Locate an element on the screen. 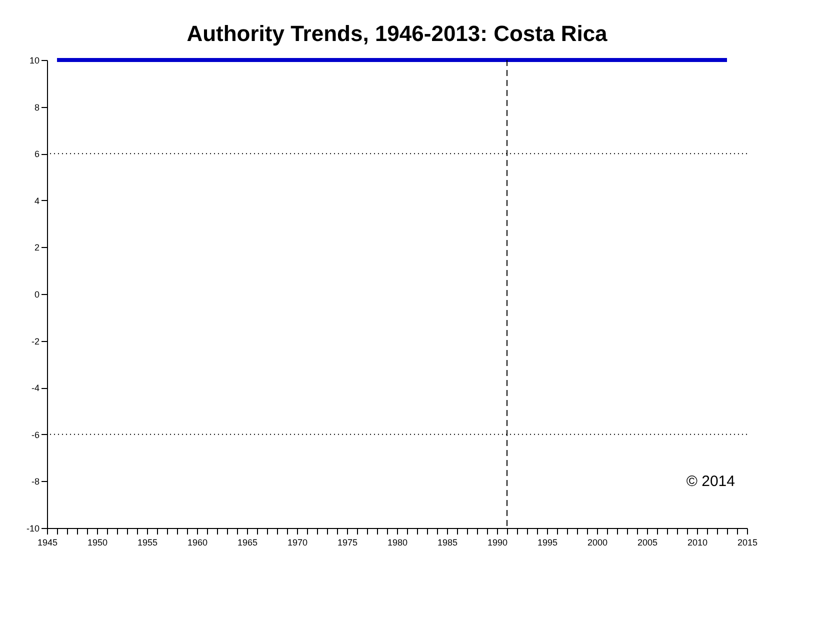  x-tick-label: 1955 is located at coordinates (147, 543).